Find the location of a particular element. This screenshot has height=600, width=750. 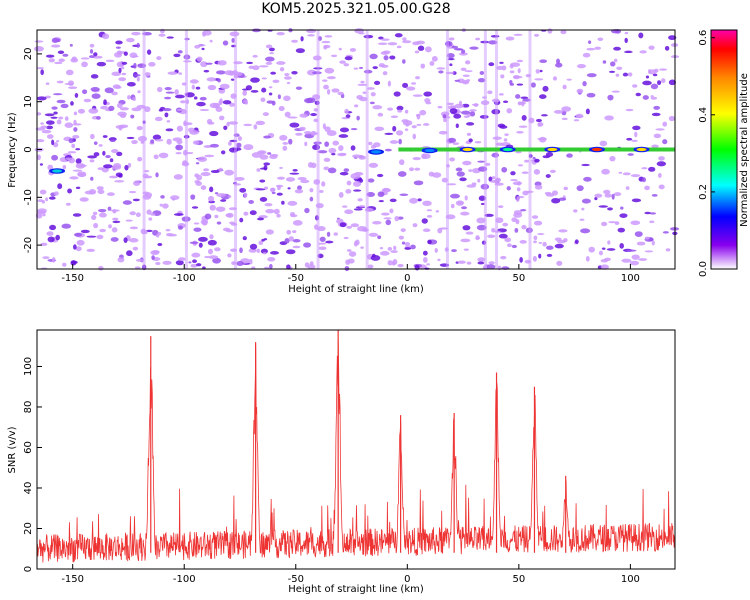

colorbar-gradient is located at coordinates (724, 149).